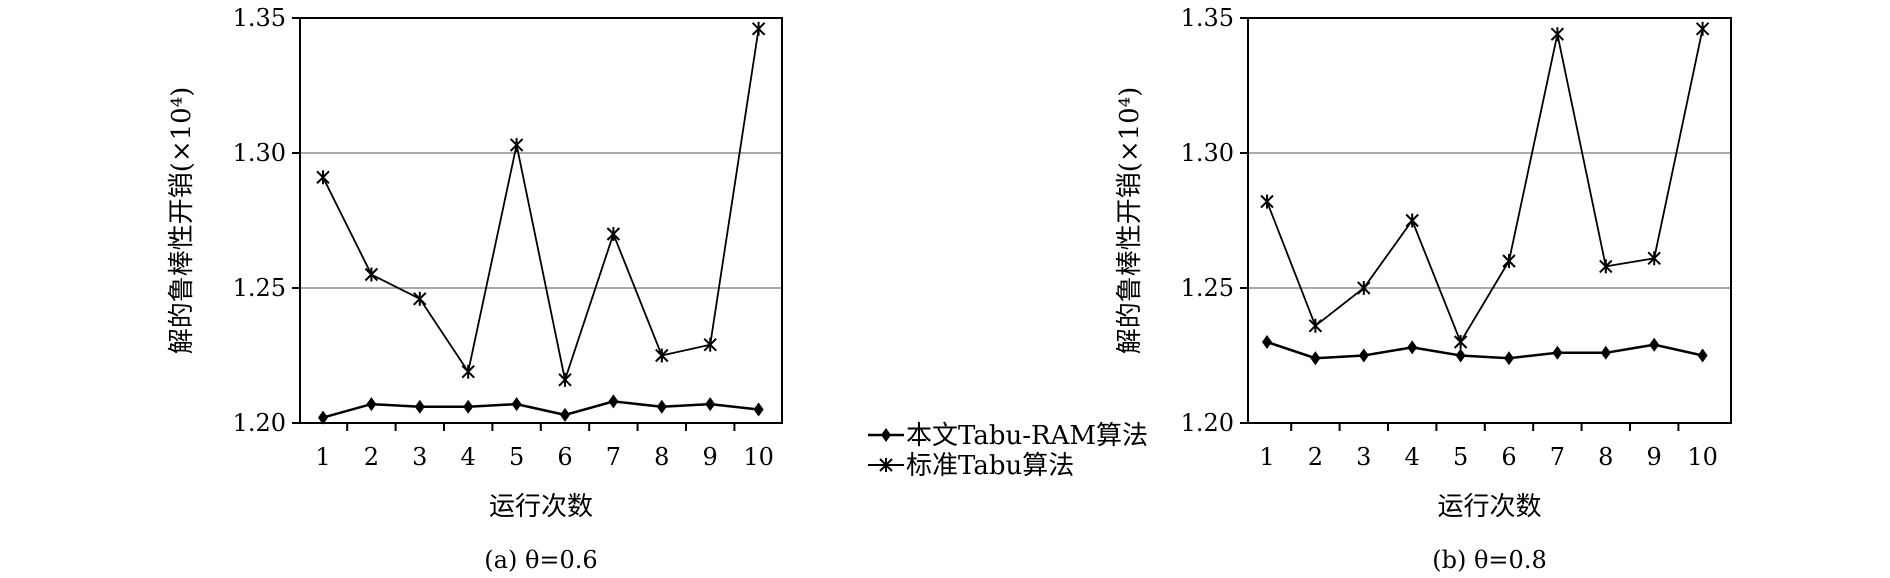  I want to click on legend-label-standard-tabu: 标准Tabu算法, so click(990, 466).